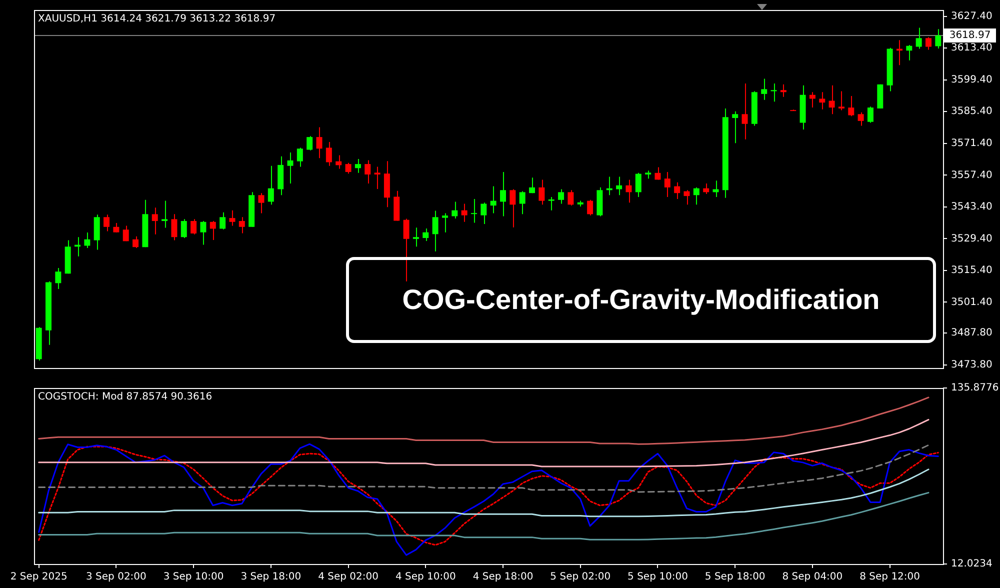 This screenshot has width=1000, height=588. What do you see at coordinates (970, 36) in the screenshot?
I see `ref-line-label: 3618.97` at bounding box center [970, 36].